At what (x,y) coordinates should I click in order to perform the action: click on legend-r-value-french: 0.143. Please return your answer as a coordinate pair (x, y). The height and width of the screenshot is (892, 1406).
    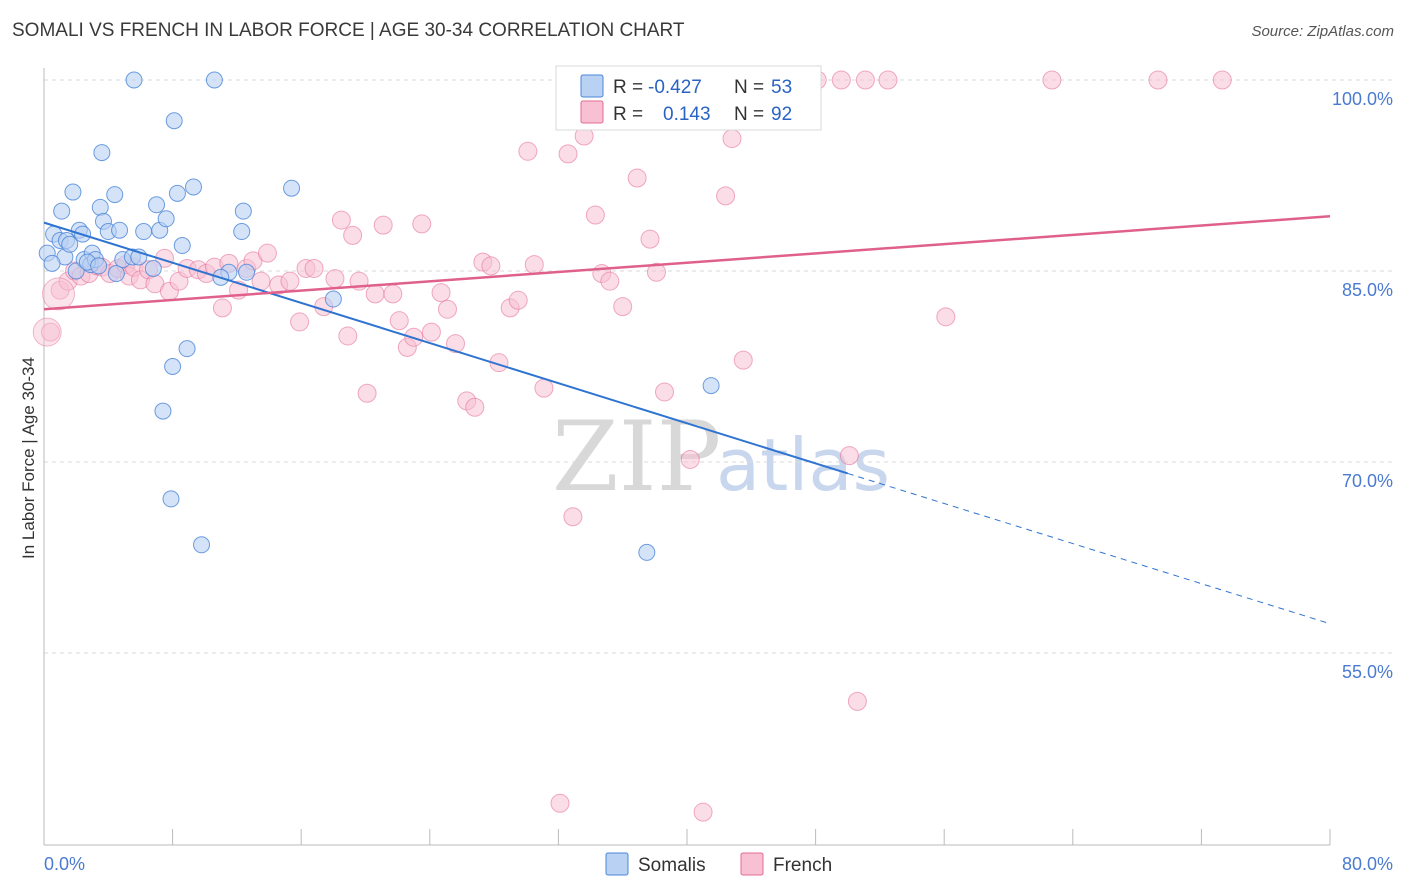
    Looking at the image, I should click on (687, 114).